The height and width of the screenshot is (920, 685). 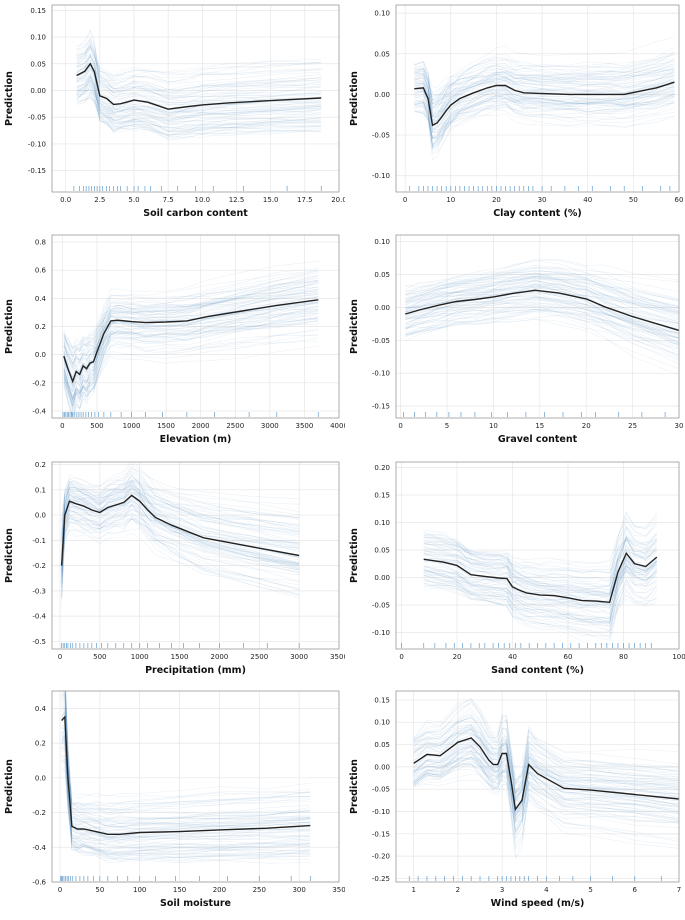 I want to click on x-axis-label: Soil moisture, so click(x=195, y=903).